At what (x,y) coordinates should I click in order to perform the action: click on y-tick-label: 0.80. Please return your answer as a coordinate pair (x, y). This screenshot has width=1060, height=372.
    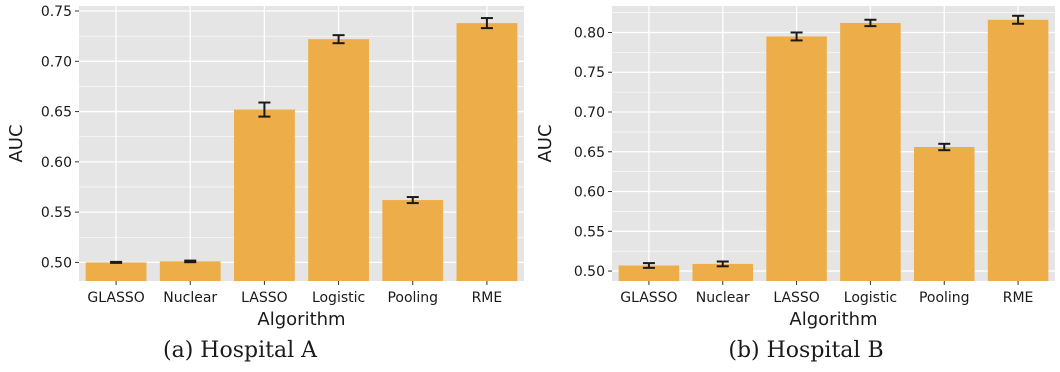
    Looking at the image, I should click on (589, 33).